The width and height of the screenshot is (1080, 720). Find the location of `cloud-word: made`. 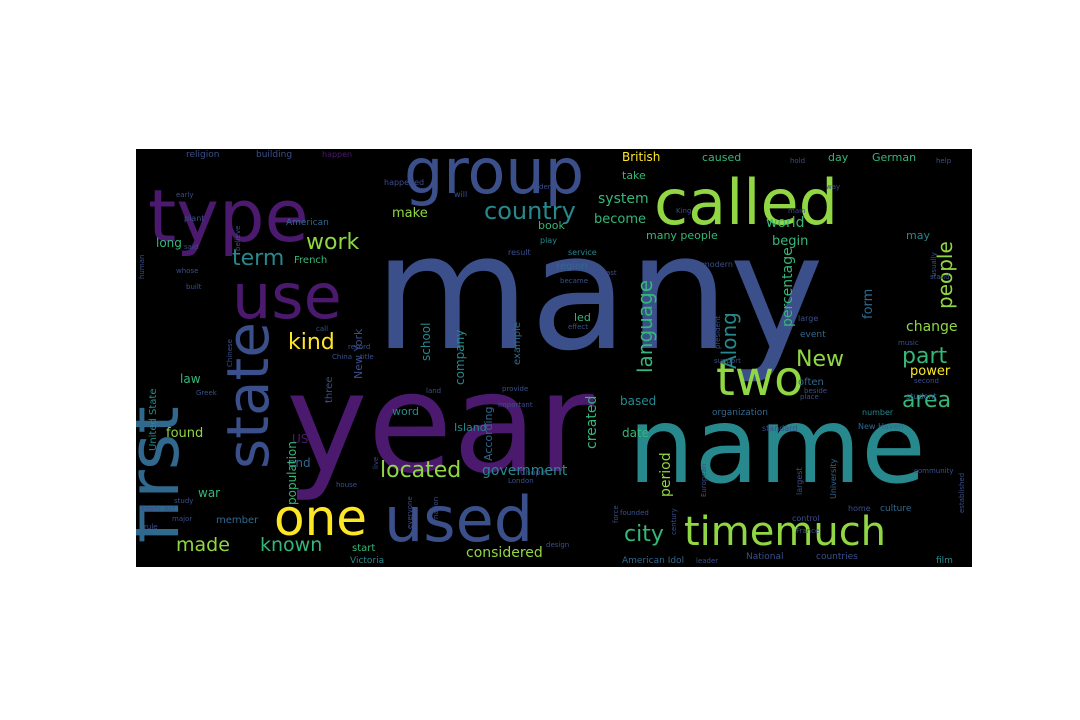

cloud-word: made is located at coordinates (203, 545).